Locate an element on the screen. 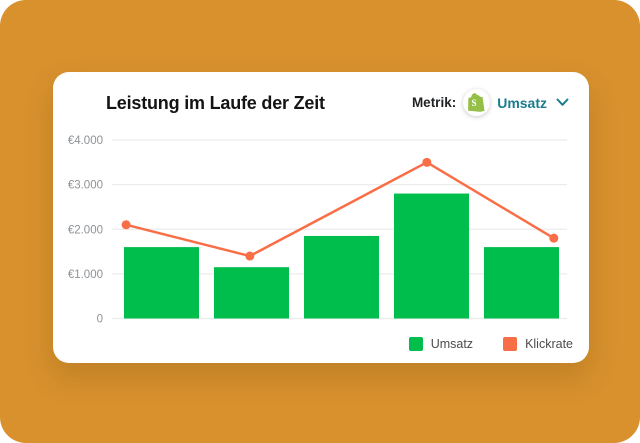 The image size is (640, 443). metric-dropdown: Metrik: S Umsatz is located at coordinates (490, 102).